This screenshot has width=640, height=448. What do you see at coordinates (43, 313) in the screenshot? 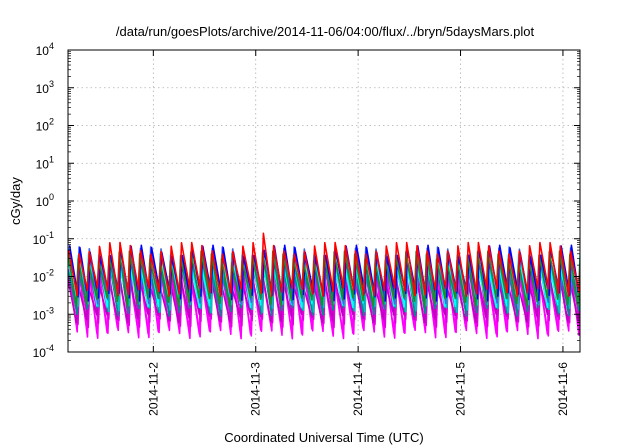
I see `y-tick-label: 10⁻³` at bounding box center [43, 313].